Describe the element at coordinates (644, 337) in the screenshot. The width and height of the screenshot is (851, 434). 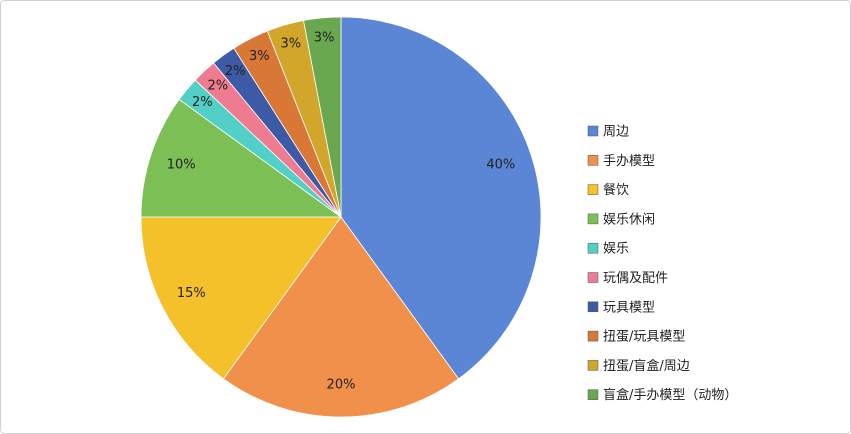
I see `legend-label: 扭蛋/玩具模型` at that location.